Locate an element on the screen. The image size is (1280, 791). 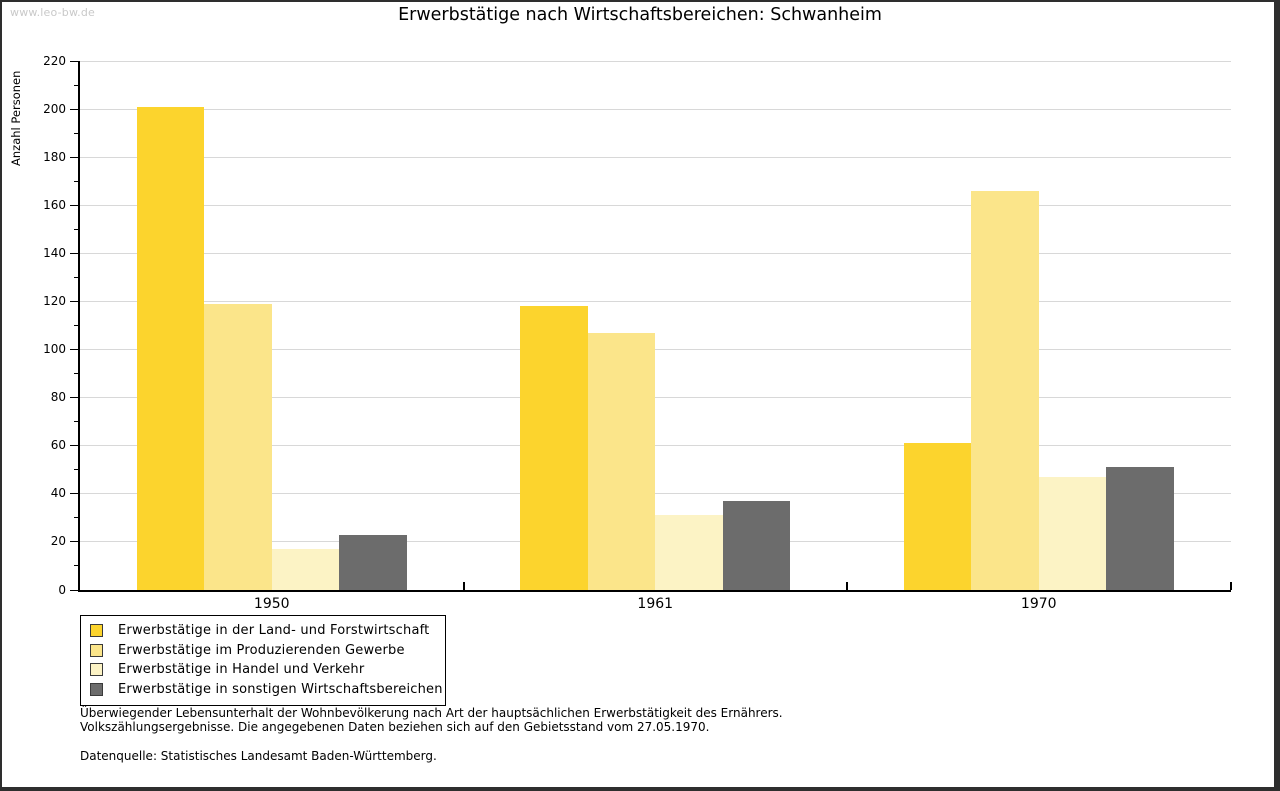
legend-item-2: Erwerbstätige im Produzierenden Gewerbe is located at coordinates (263, 651).